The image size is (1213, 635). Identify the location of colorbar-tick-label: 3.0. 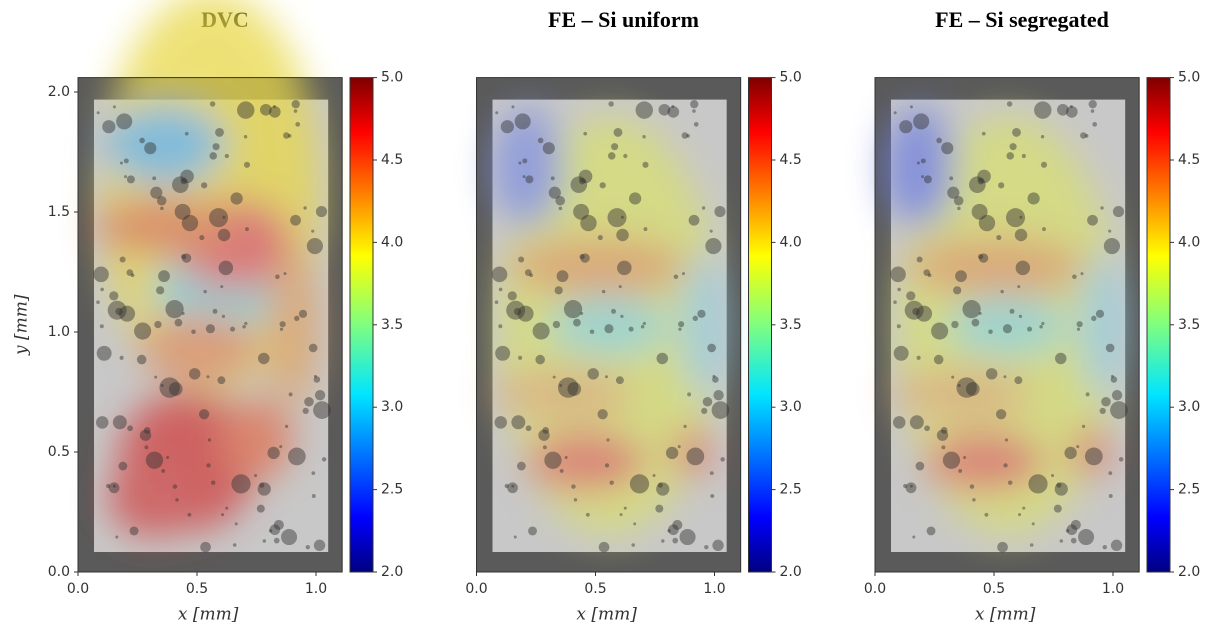
(392, 407).